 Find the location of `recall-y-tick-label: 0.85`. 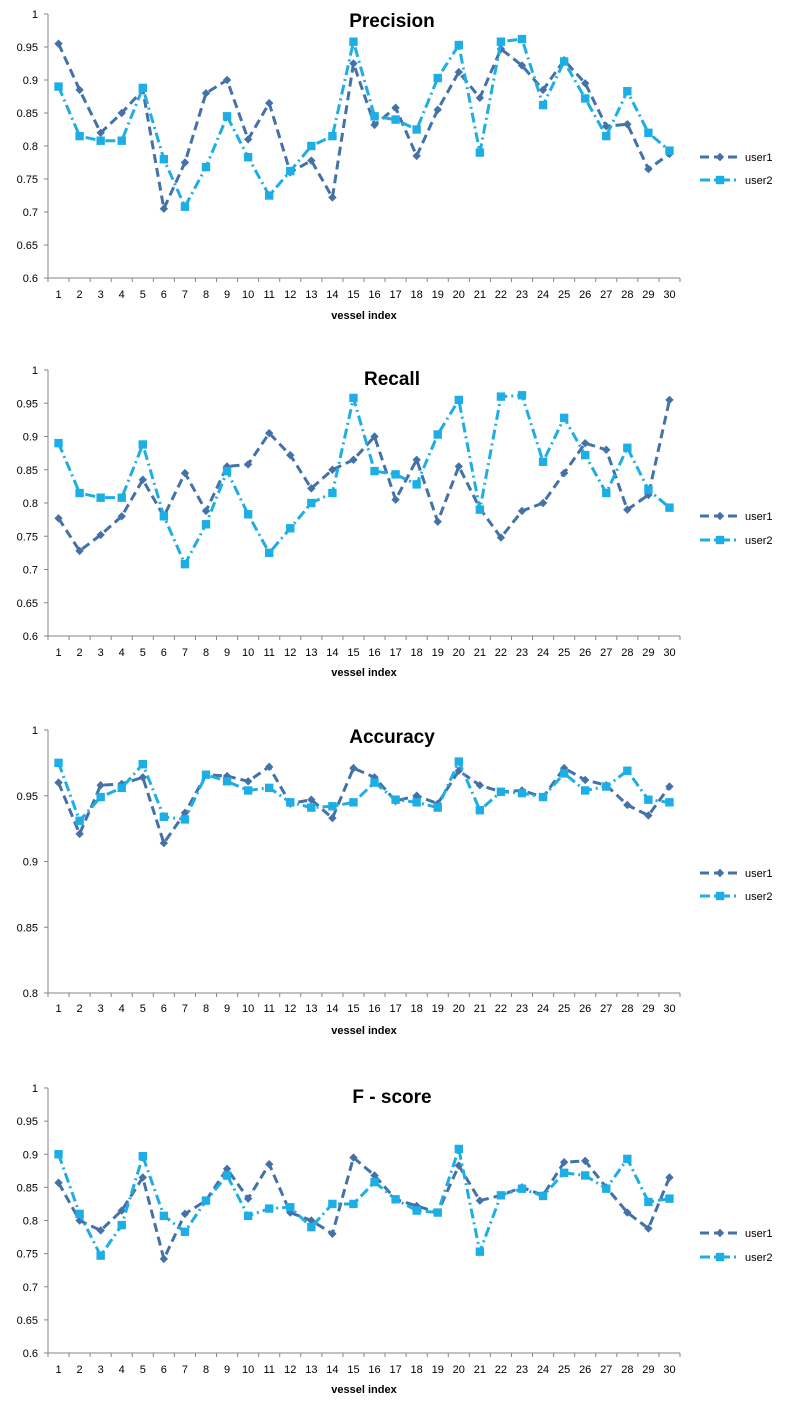

recall-y-tick-label: 0.85 is located at coordinates (27, 471).